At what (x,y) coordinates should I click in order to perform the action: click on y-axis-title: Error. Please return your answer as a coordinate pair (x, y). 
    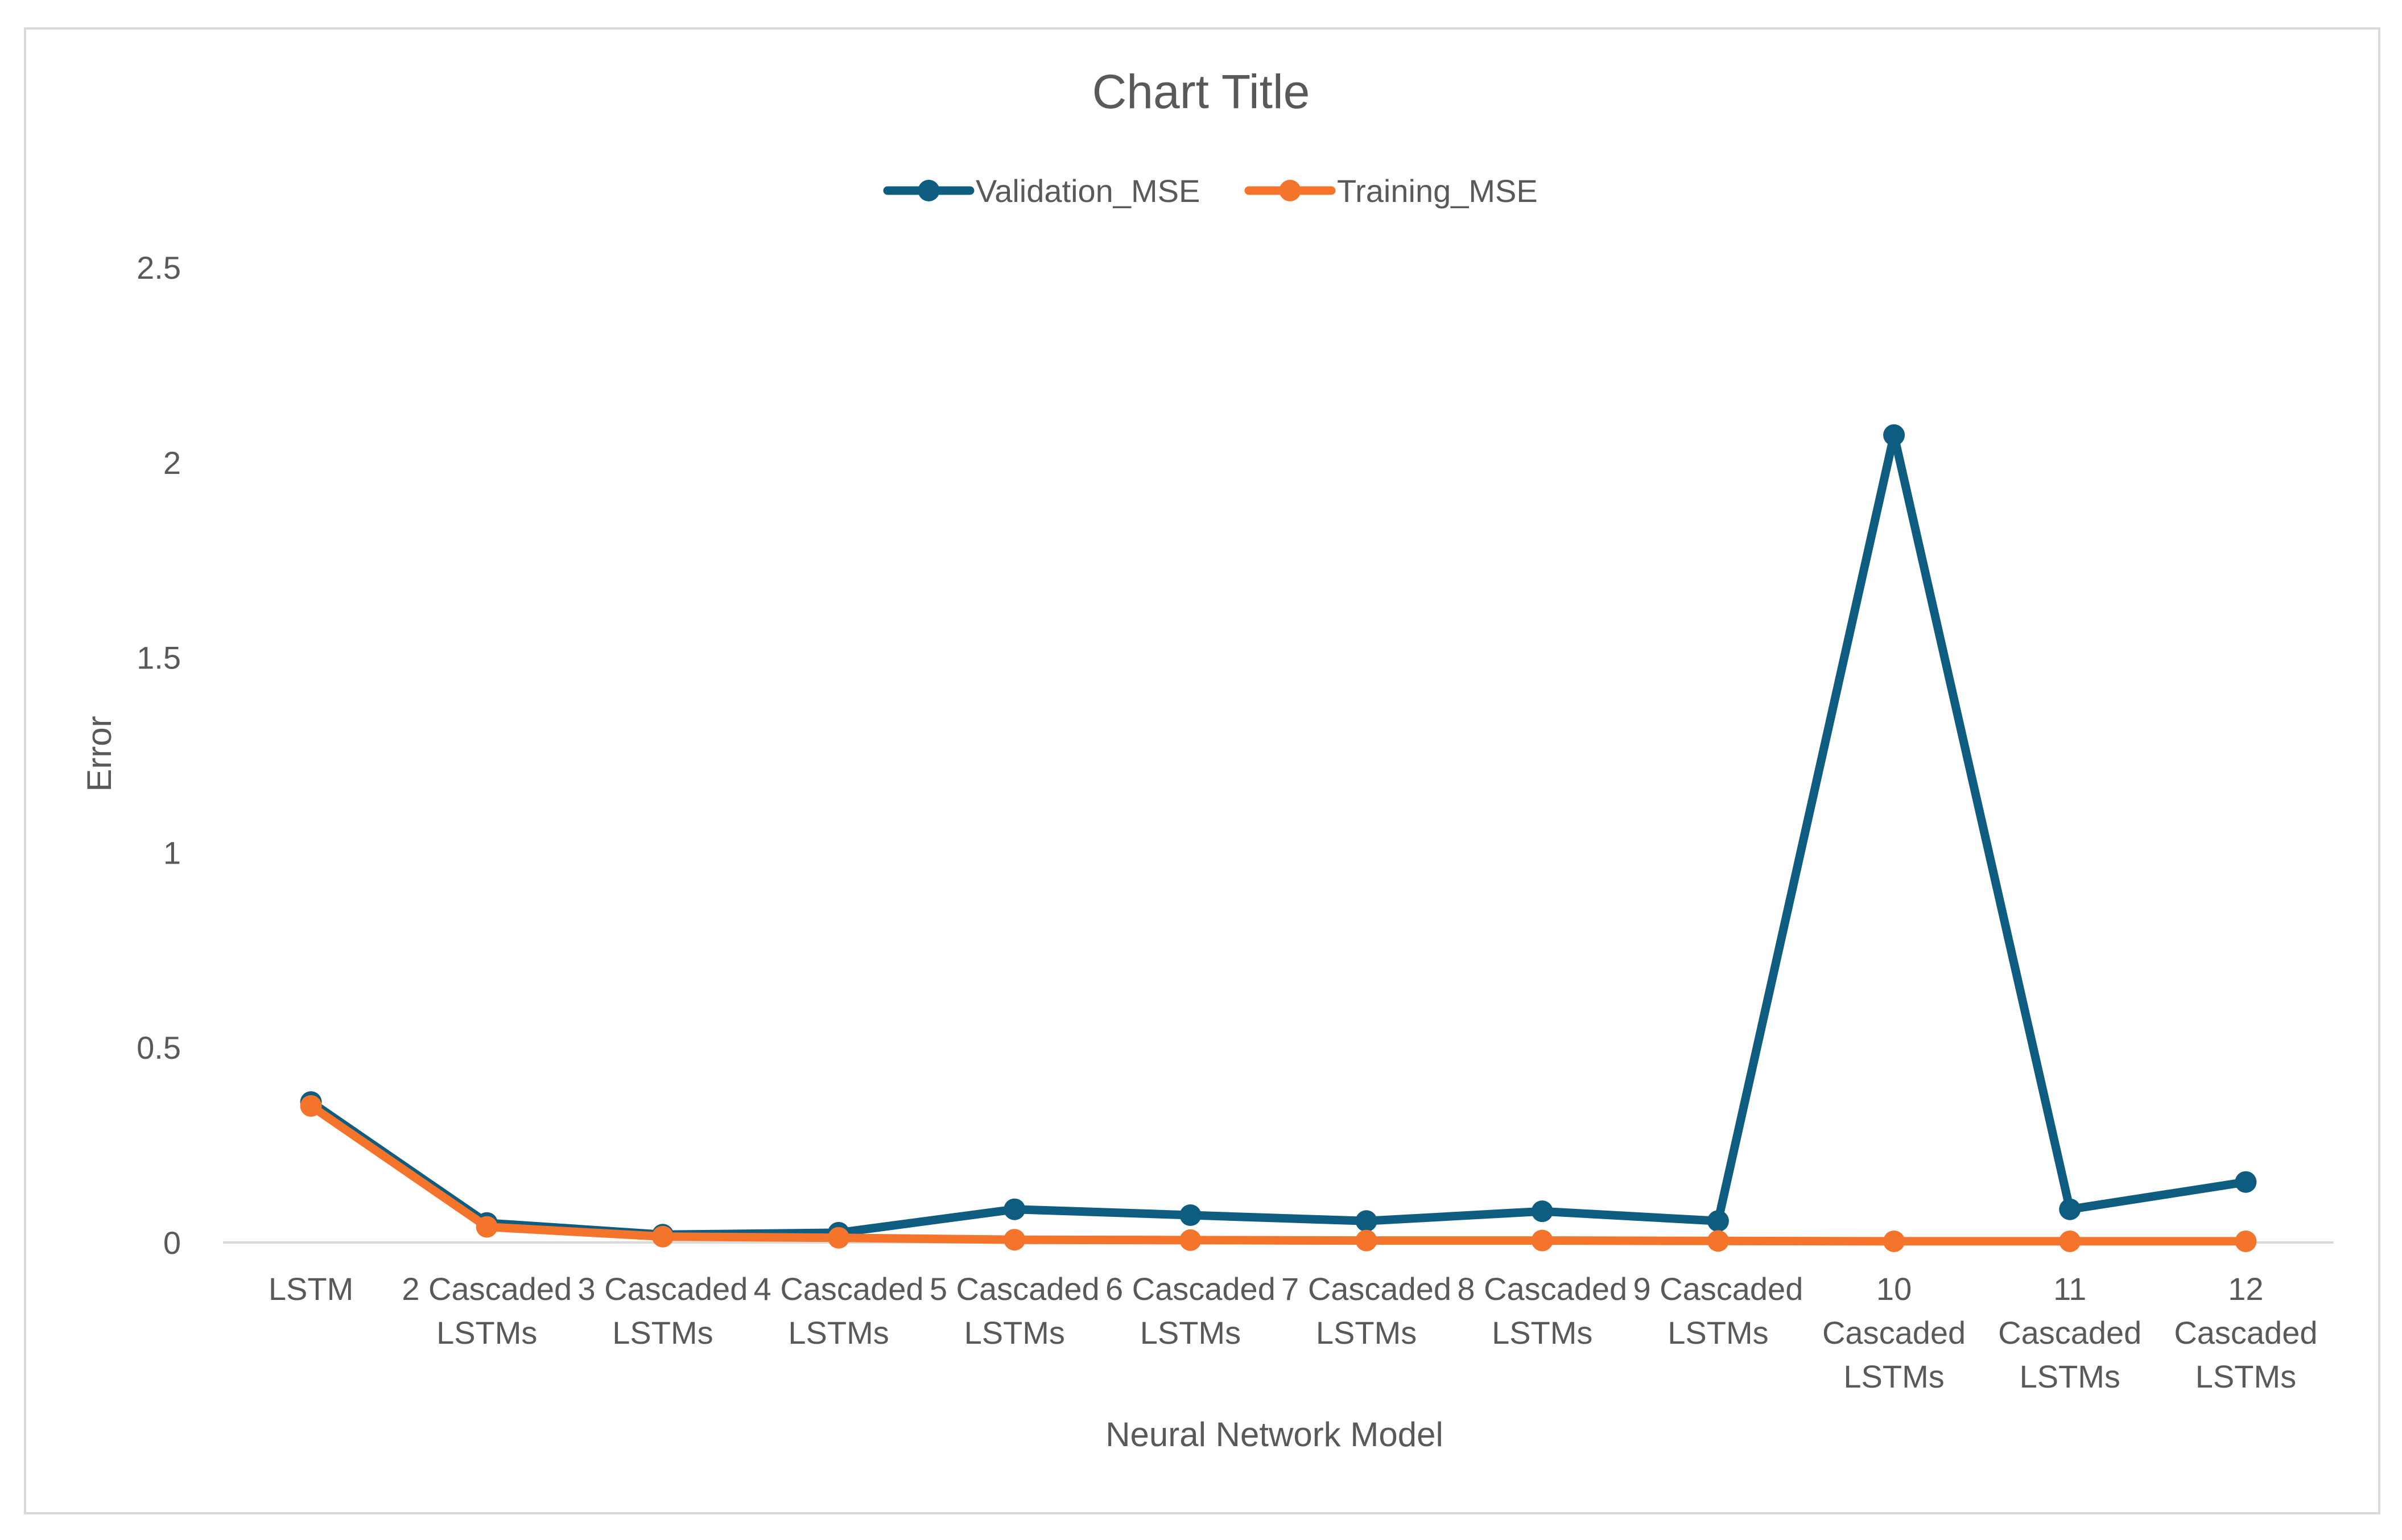
    Looking at the image, I should click on (99, 753).